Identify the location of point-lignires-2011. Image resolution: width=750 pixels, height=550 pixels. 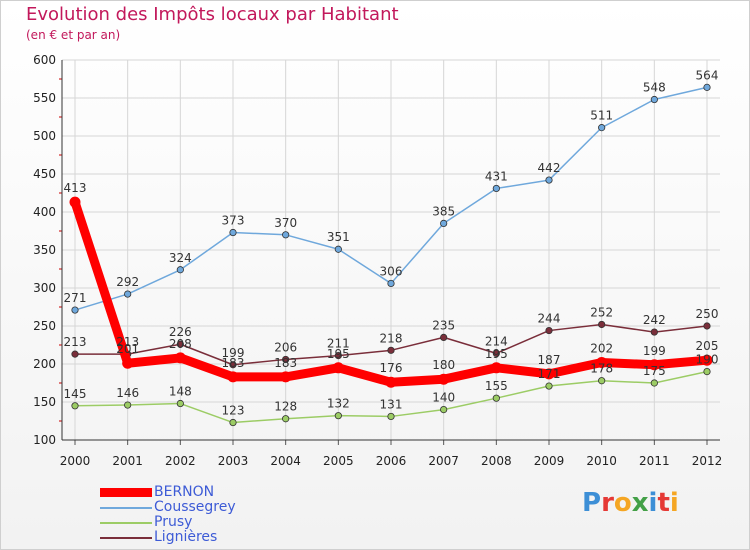
(654, 332).